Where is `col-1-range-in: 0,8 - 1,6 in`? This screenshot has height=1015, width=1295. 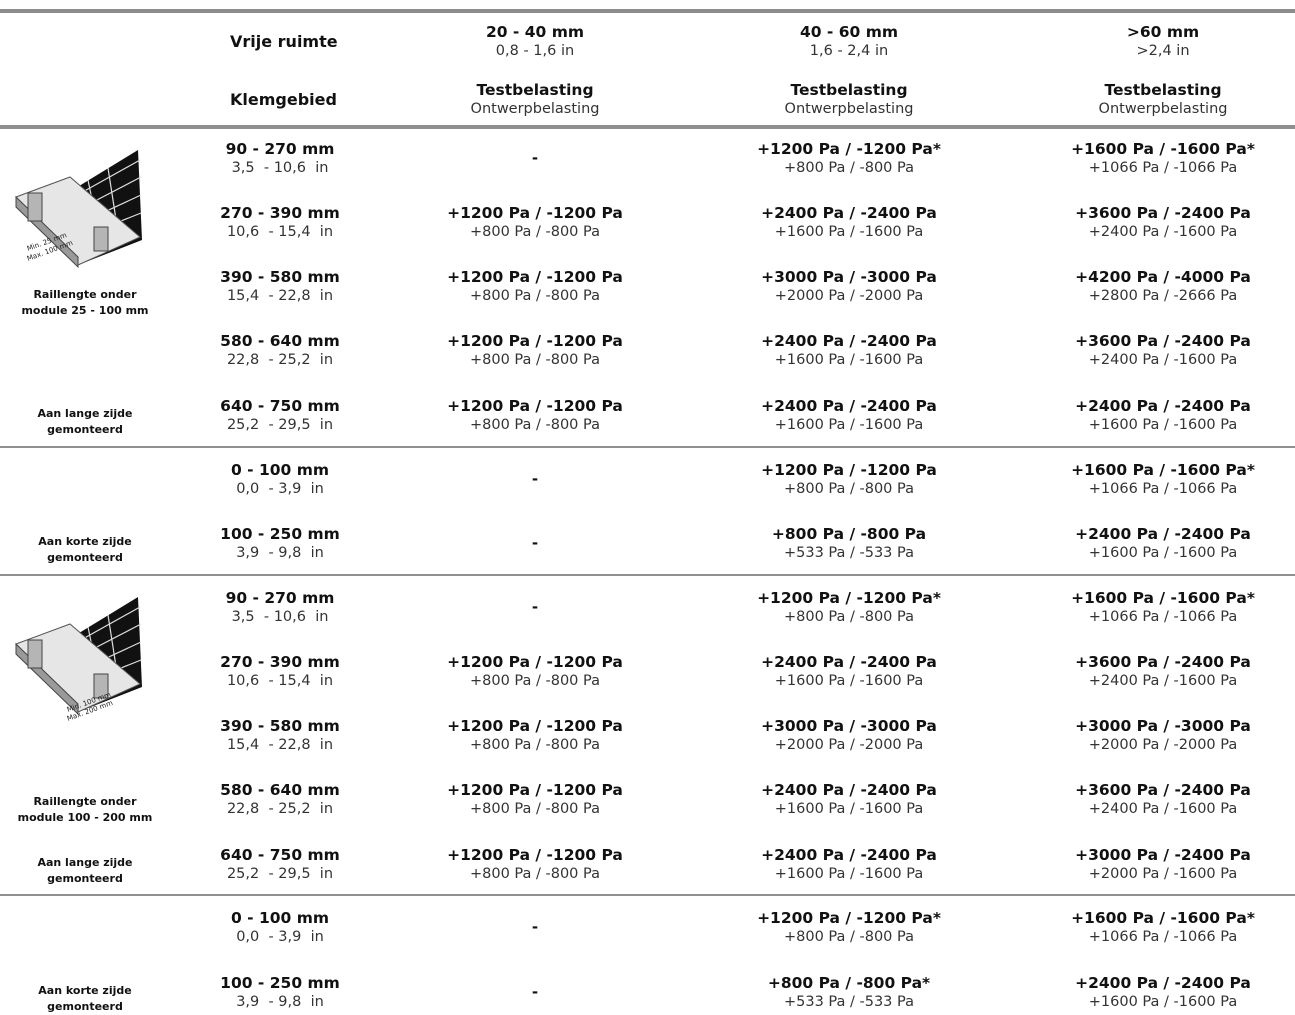 col-1-range-in: 0,8 - 1,6 in is located at coordinates (535, 51).